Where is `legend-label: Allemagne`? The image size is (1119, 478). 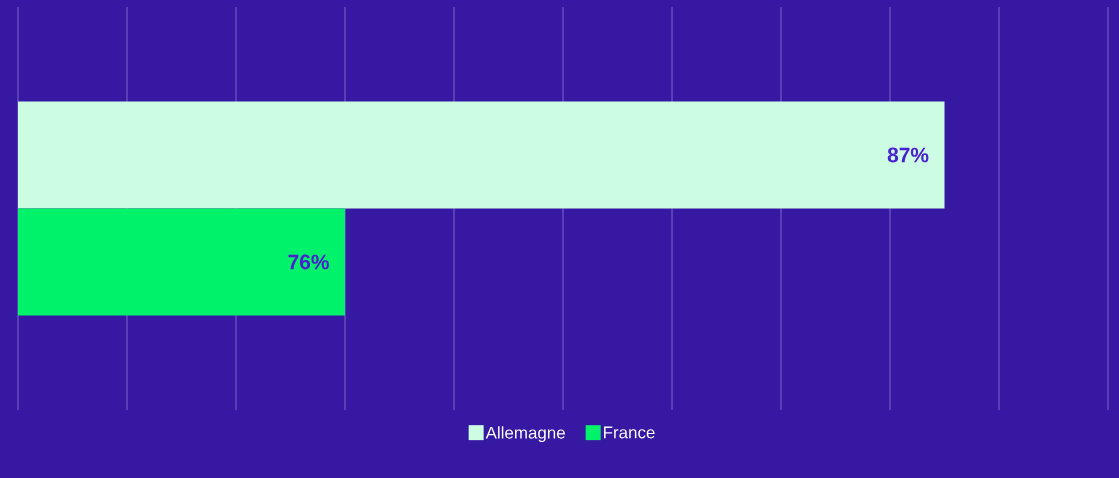
legend-label: Allemagne is located at coordinates (525, 434).